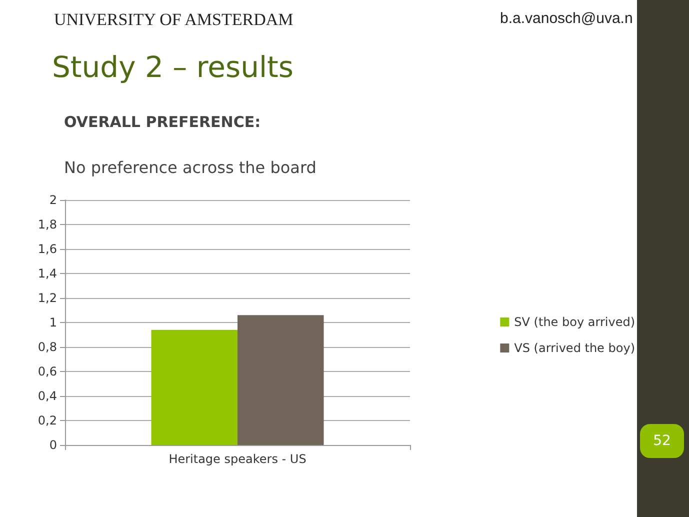 Image resolution: width=689 pixels, height=517 pixels. I want to click on y-tick-label: 1,6, so click(47, 249).